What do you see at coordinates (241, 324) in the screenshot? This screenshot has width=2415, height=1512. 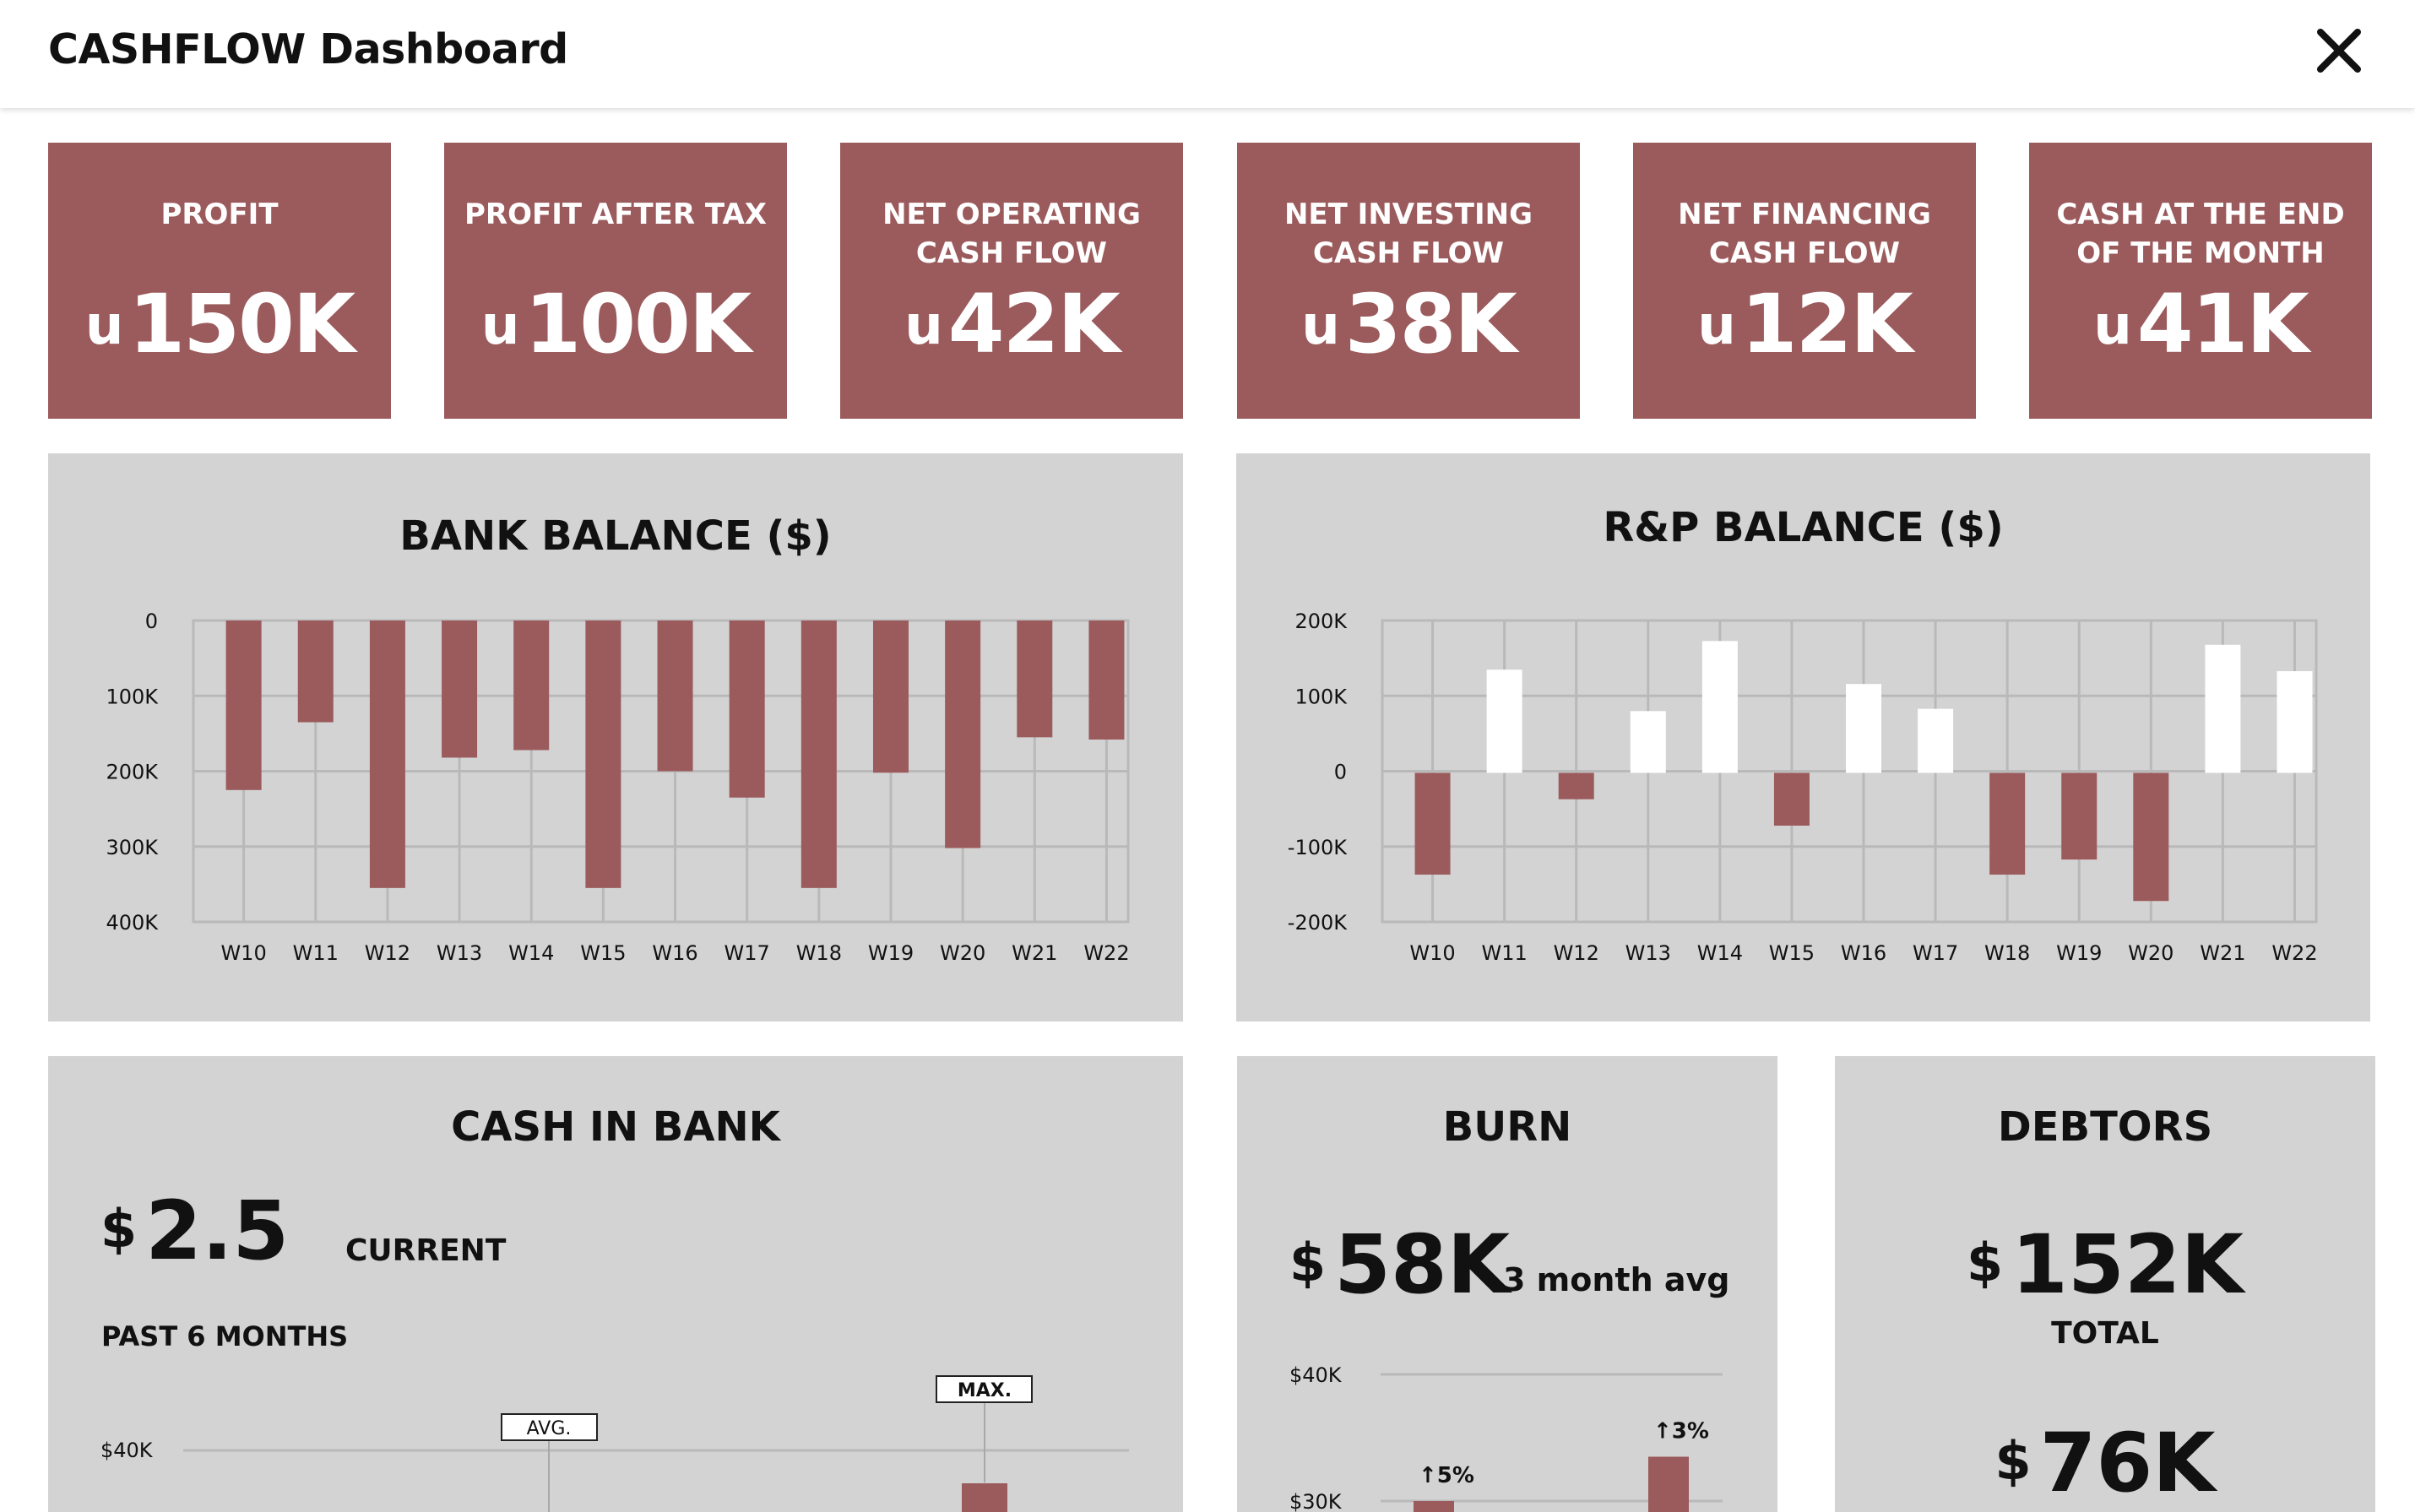 I see `kpi-amount: 150K` at bounding box center [241, 324].